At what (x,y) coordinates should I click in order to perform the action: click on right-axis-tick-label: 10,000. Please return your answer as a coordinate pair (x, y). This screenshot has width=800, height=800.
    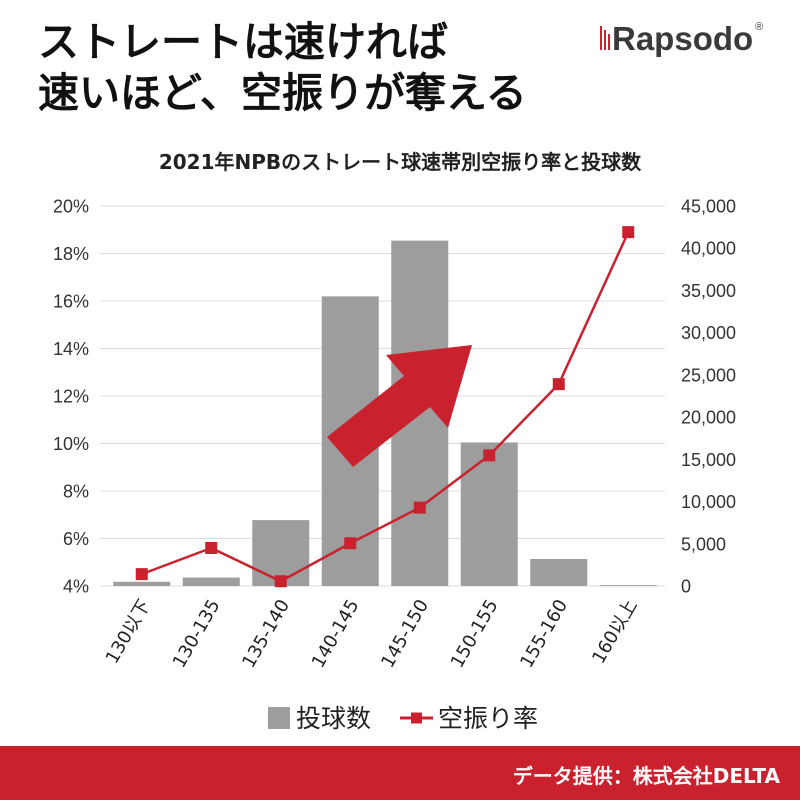
    Looking at the image, I should click on (708, 502).